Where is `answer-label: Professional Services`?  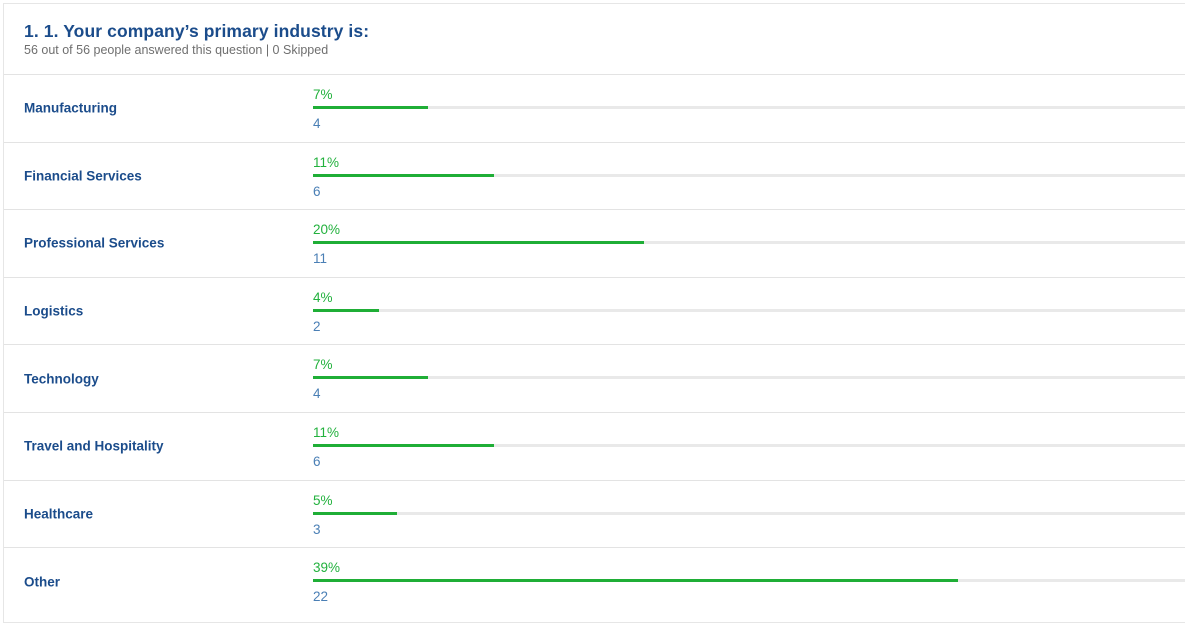 answer-label: Professional Services is located at coordinates (94, 243).